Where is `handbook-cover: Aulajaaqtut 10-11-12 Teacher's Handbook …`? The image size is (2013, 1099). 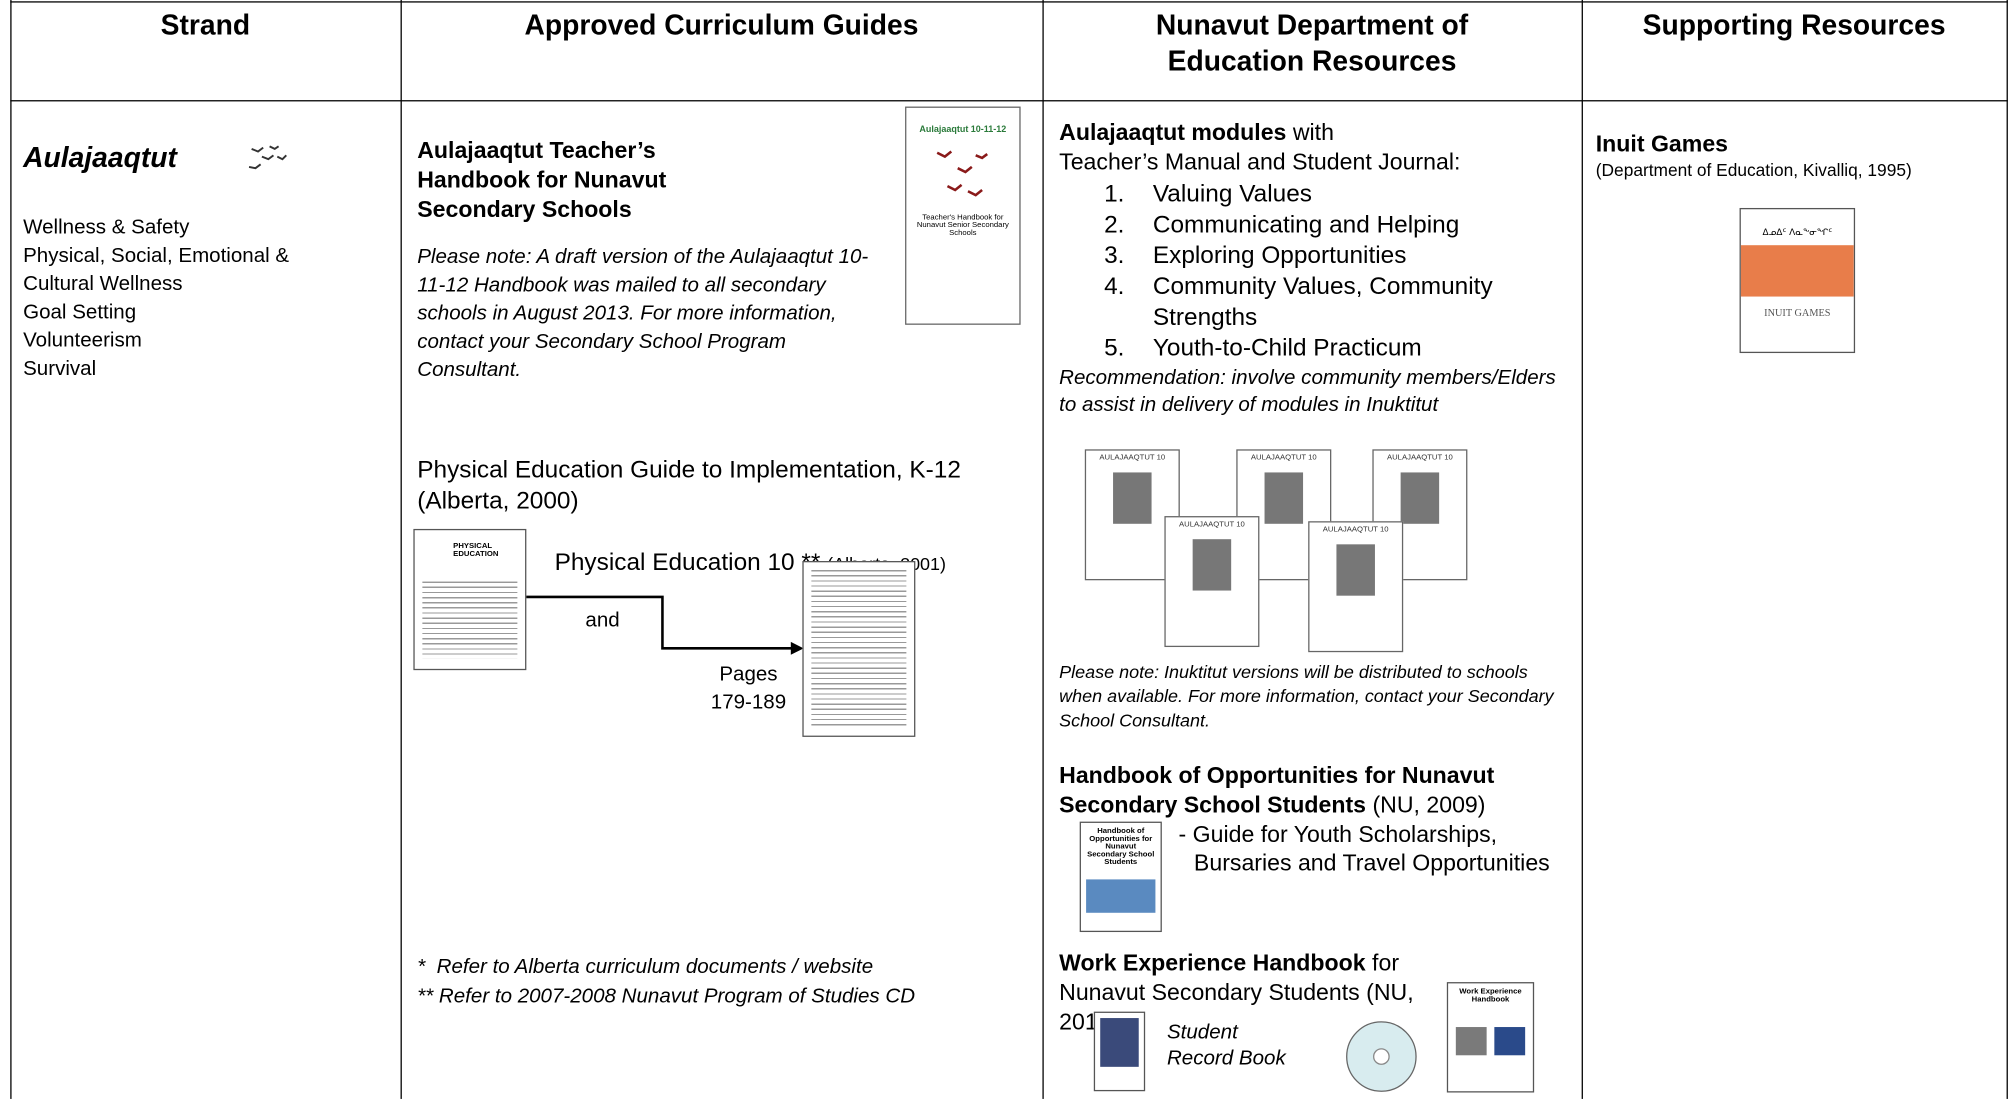
handbook-cover: Aulajaaqtut 10-11-12 Teacher's Handbook … is located at coordinates (963, 215).